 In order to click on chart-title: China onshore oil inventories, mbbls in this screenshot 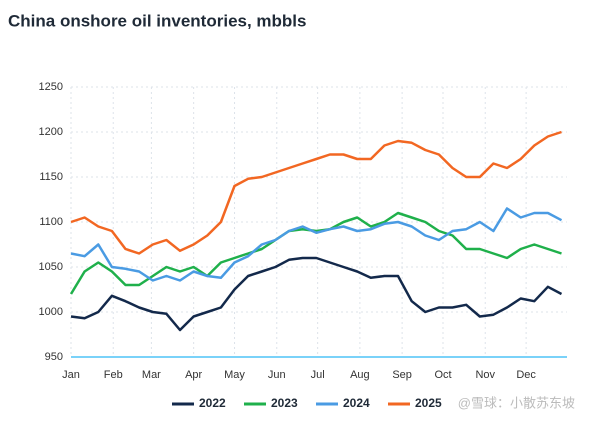, I will do `click(157, 20)`.